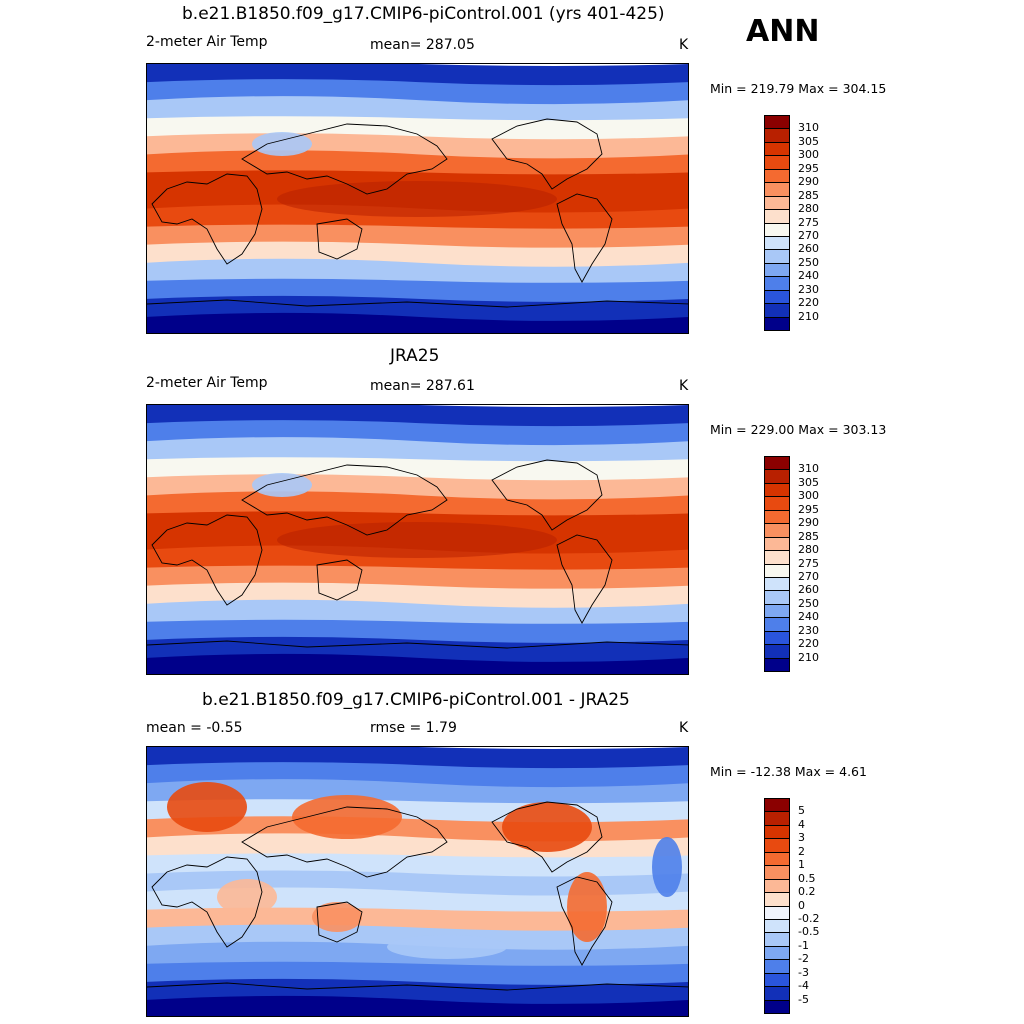  What do you see at coordinates (801, 838) in the screenshot?
I see `colorbar-tick-label: 3` at bounding box center [801, 838].